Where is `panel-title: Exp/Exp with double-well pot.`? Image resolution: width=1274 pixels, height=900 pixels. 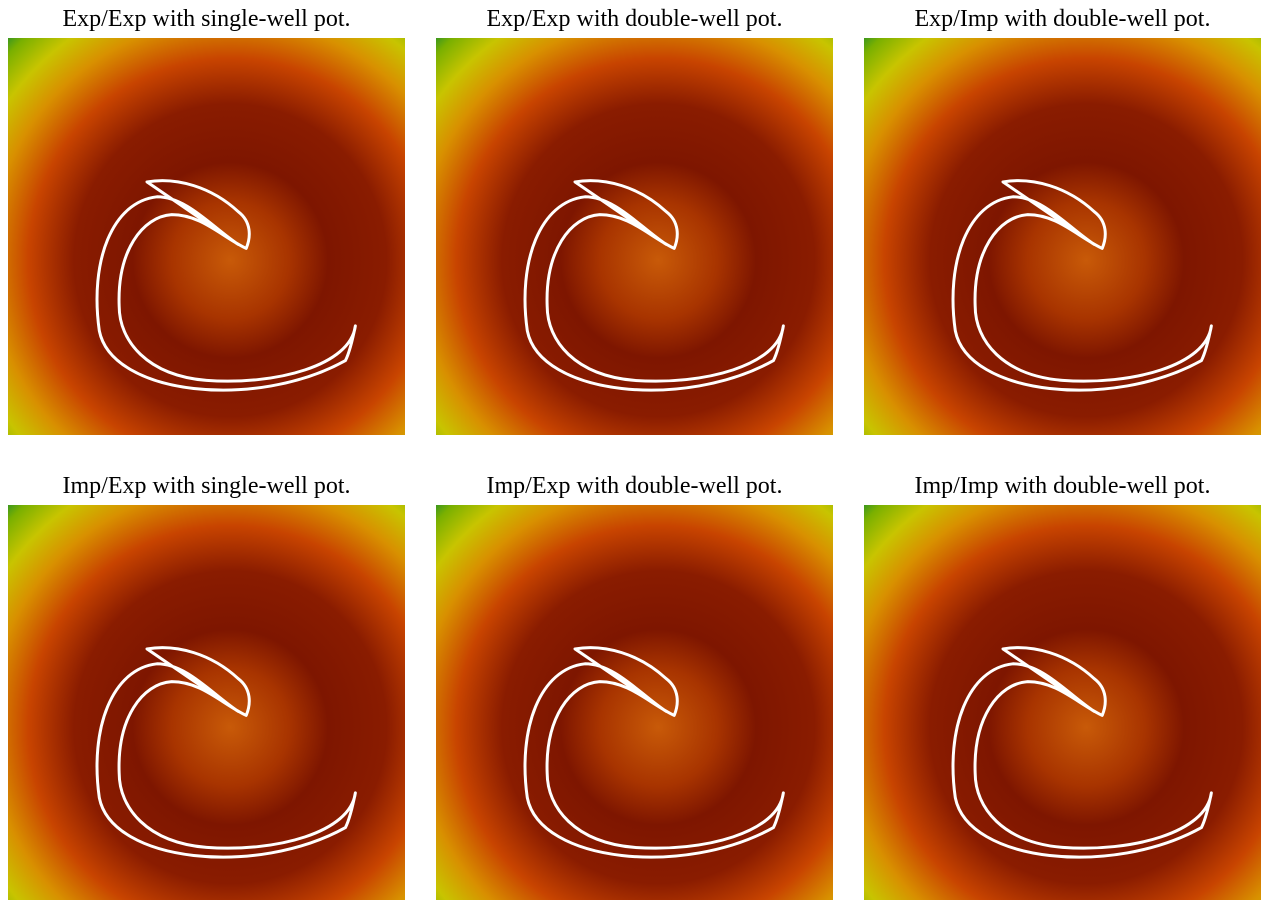 panel-title: Exp/Exp with double-well pot. is located at coordinates (635, 19).